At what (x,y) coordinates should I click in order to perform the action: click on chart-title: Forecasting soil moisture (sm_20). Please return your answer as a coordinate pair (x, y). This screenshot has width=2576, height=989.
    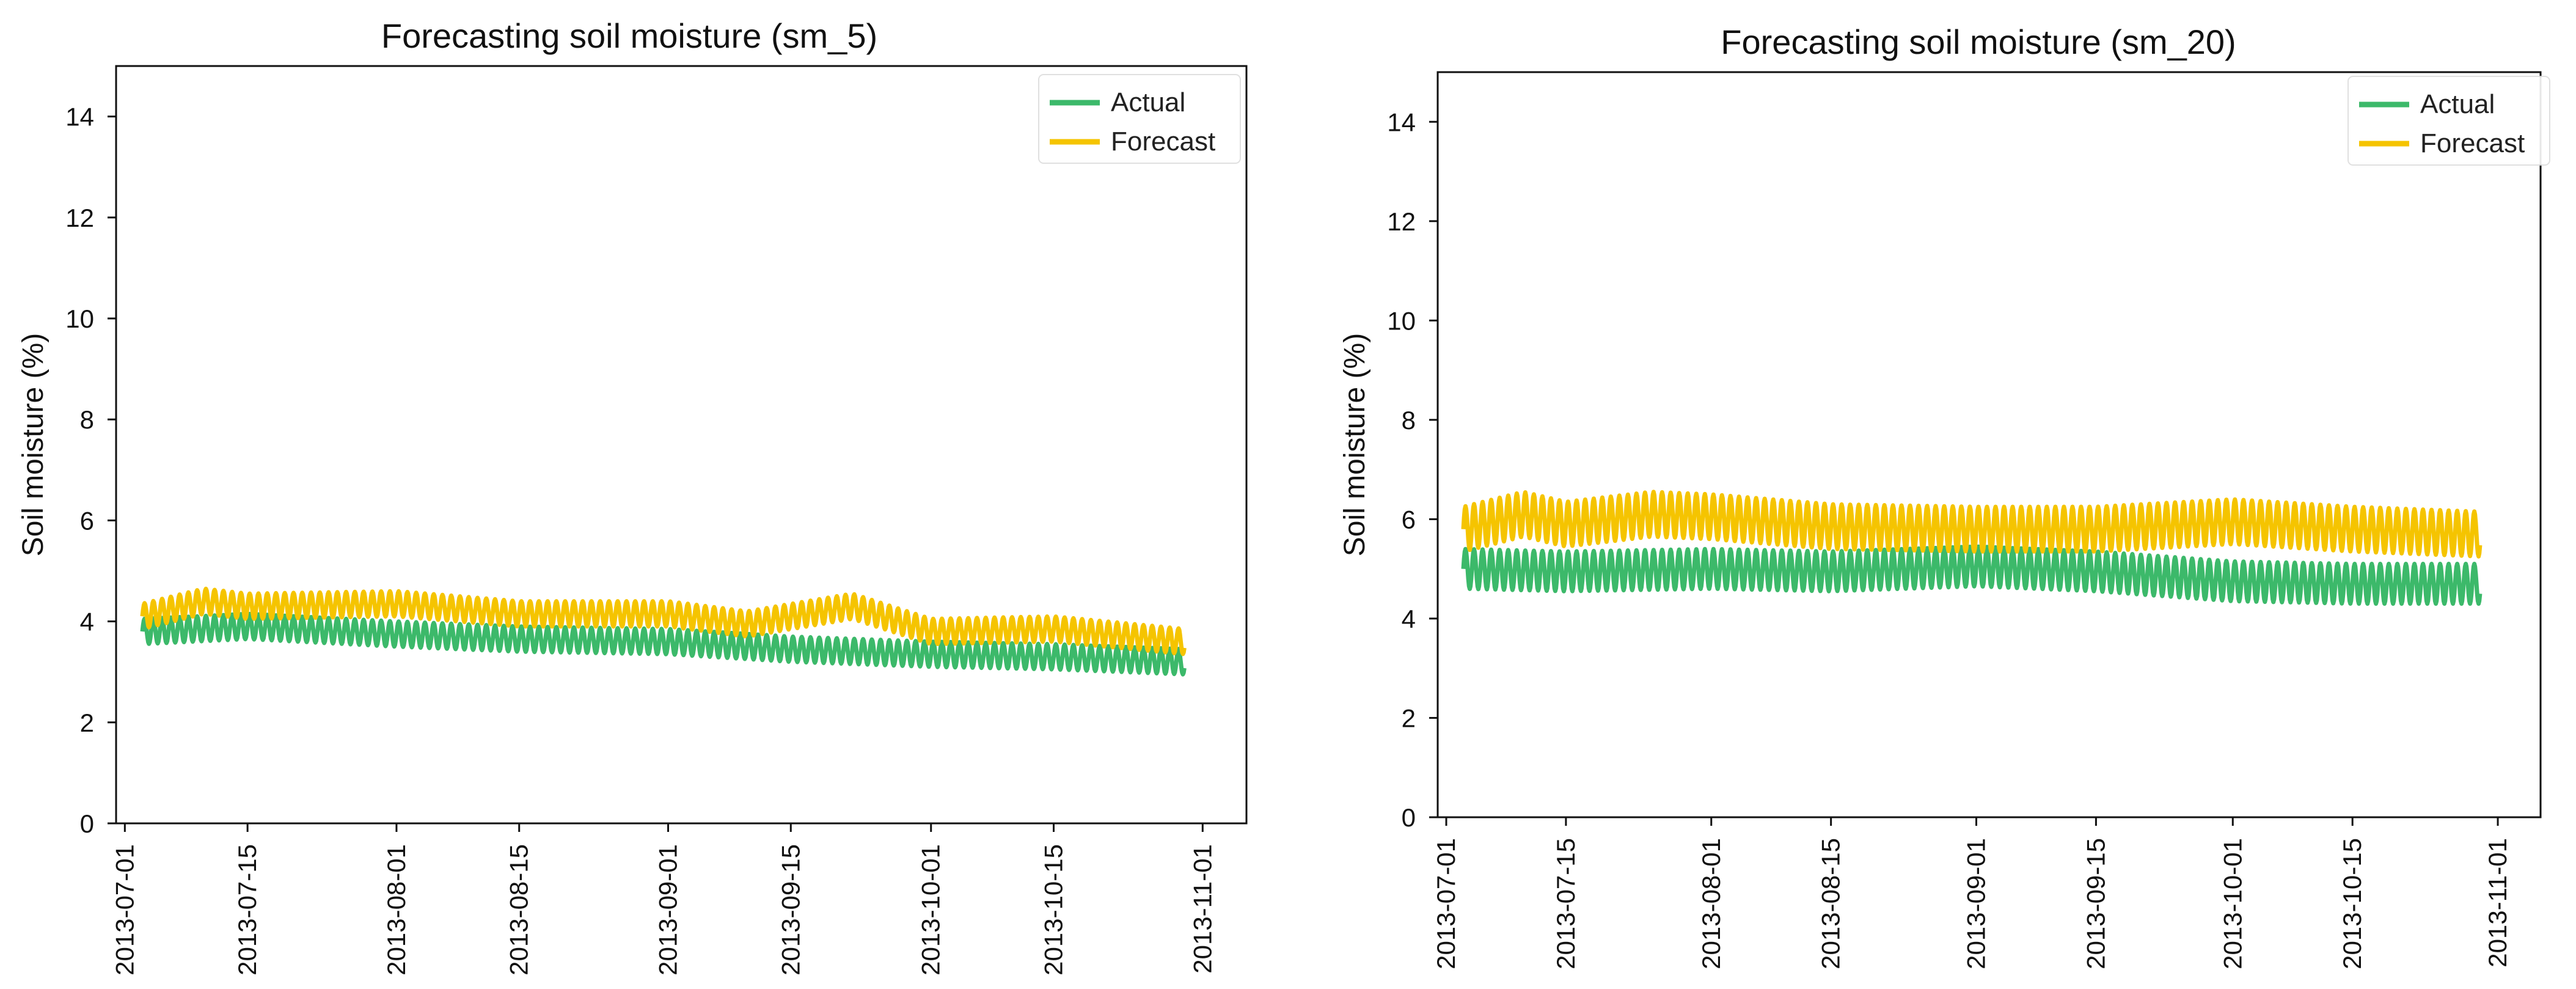
    Looking at the image, I should click on (1978, 42).